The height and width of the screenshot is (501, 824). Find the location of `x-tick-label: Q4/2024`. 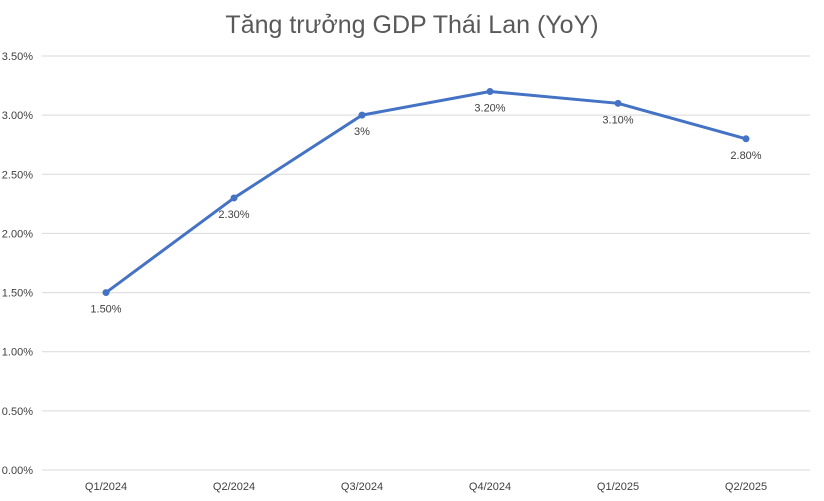

x-tick-label: Q4/2024 is located at coordinates (490, 487).